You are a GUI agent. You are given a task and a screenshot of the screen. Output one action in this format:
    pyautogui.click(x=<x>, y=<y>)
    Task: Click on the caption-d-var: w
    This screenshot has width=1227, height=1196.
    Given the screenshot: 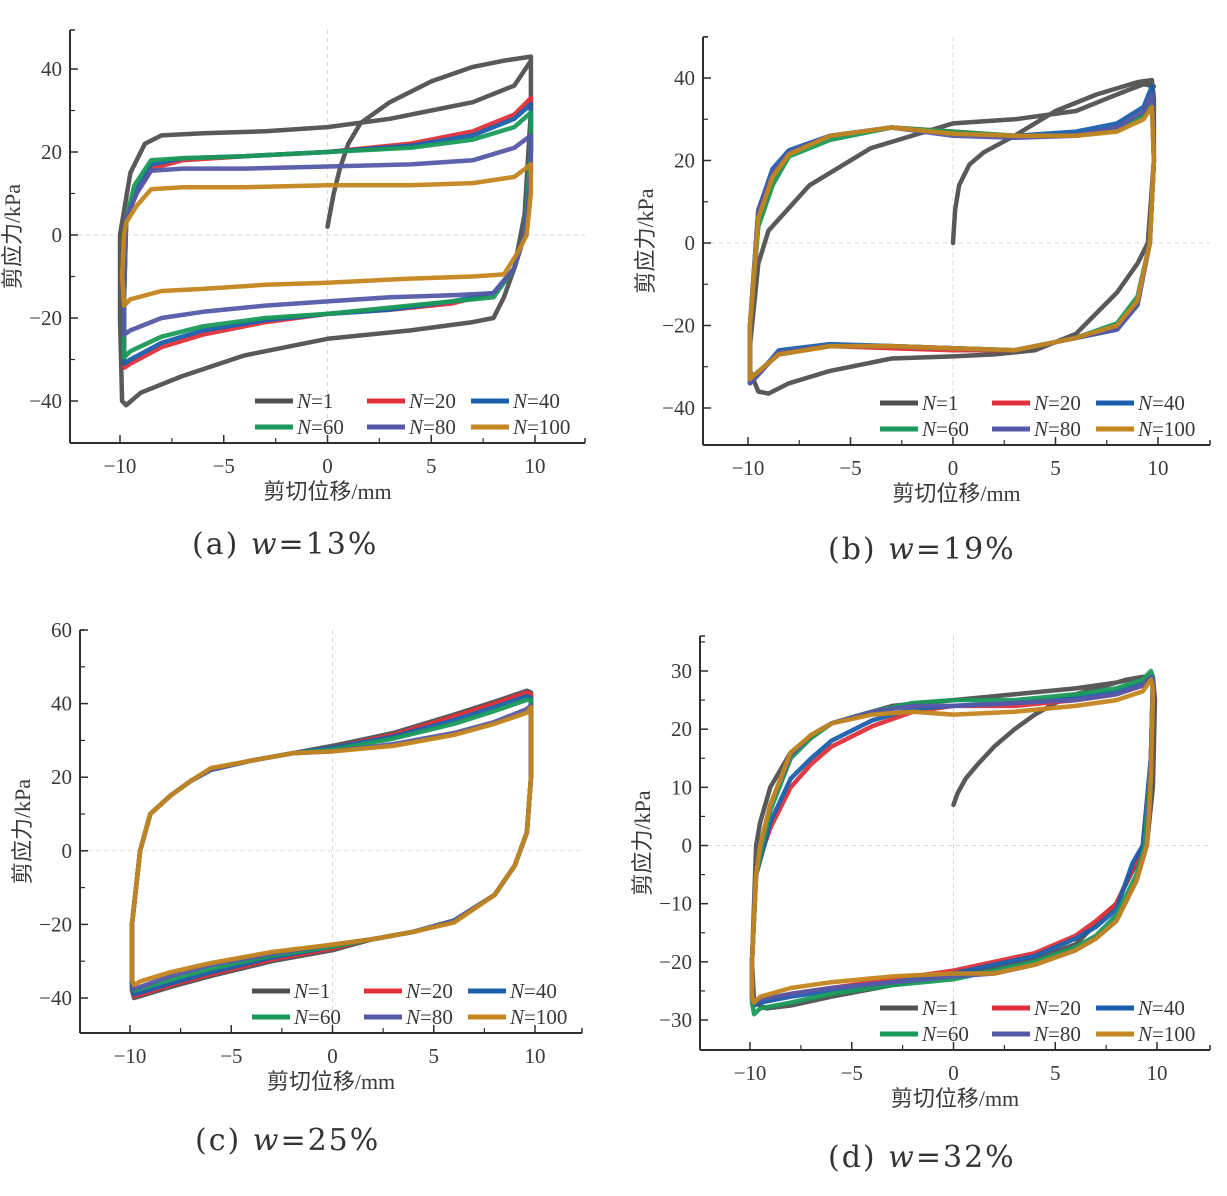 What is the action you would take?
    pyautogui.click(x=902, y=1157)
    